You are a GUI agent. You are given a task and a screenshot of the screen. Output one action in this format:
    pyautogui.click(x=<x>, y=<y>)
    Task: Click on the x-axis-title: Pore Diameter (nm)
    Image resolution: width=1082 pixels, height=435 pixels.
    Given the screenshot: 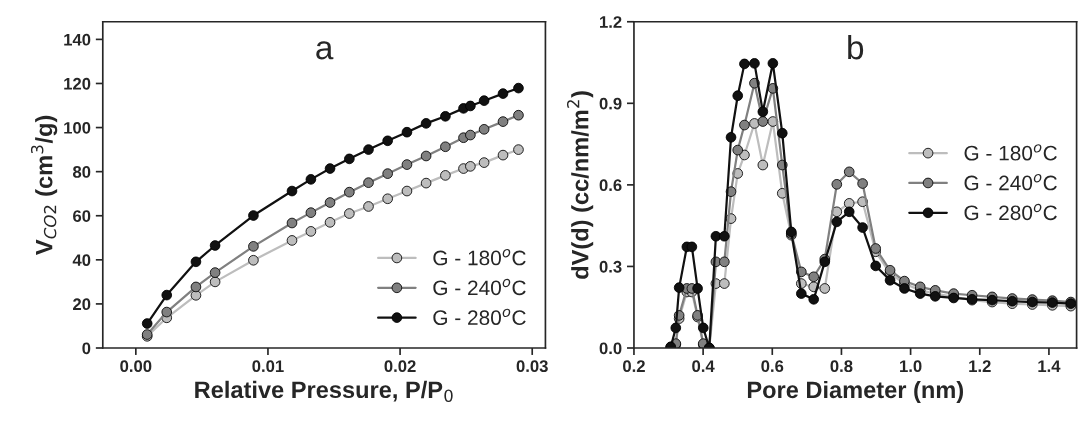 What is the action you would take?
    pyautogui.click(x=855, y=391)
    